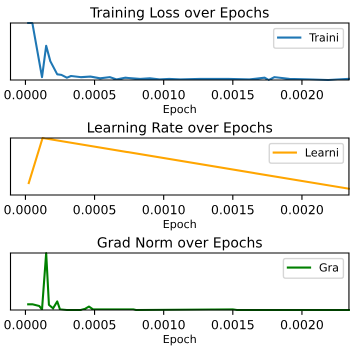  I want to click on legend-label: Traini, so click(323, 37).